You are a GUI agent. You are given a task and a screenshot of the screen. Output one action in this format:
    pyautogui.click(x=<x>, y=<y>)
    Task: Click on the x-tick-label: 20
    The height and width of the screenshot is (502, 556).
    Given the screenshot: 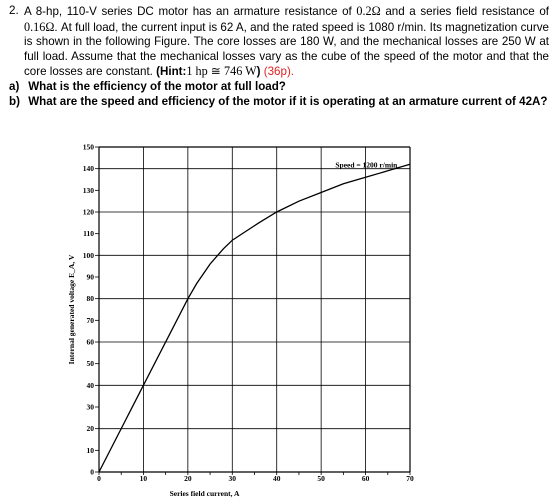 What is the action you would take?
    pyautogui.click(x=188, y=478)
    